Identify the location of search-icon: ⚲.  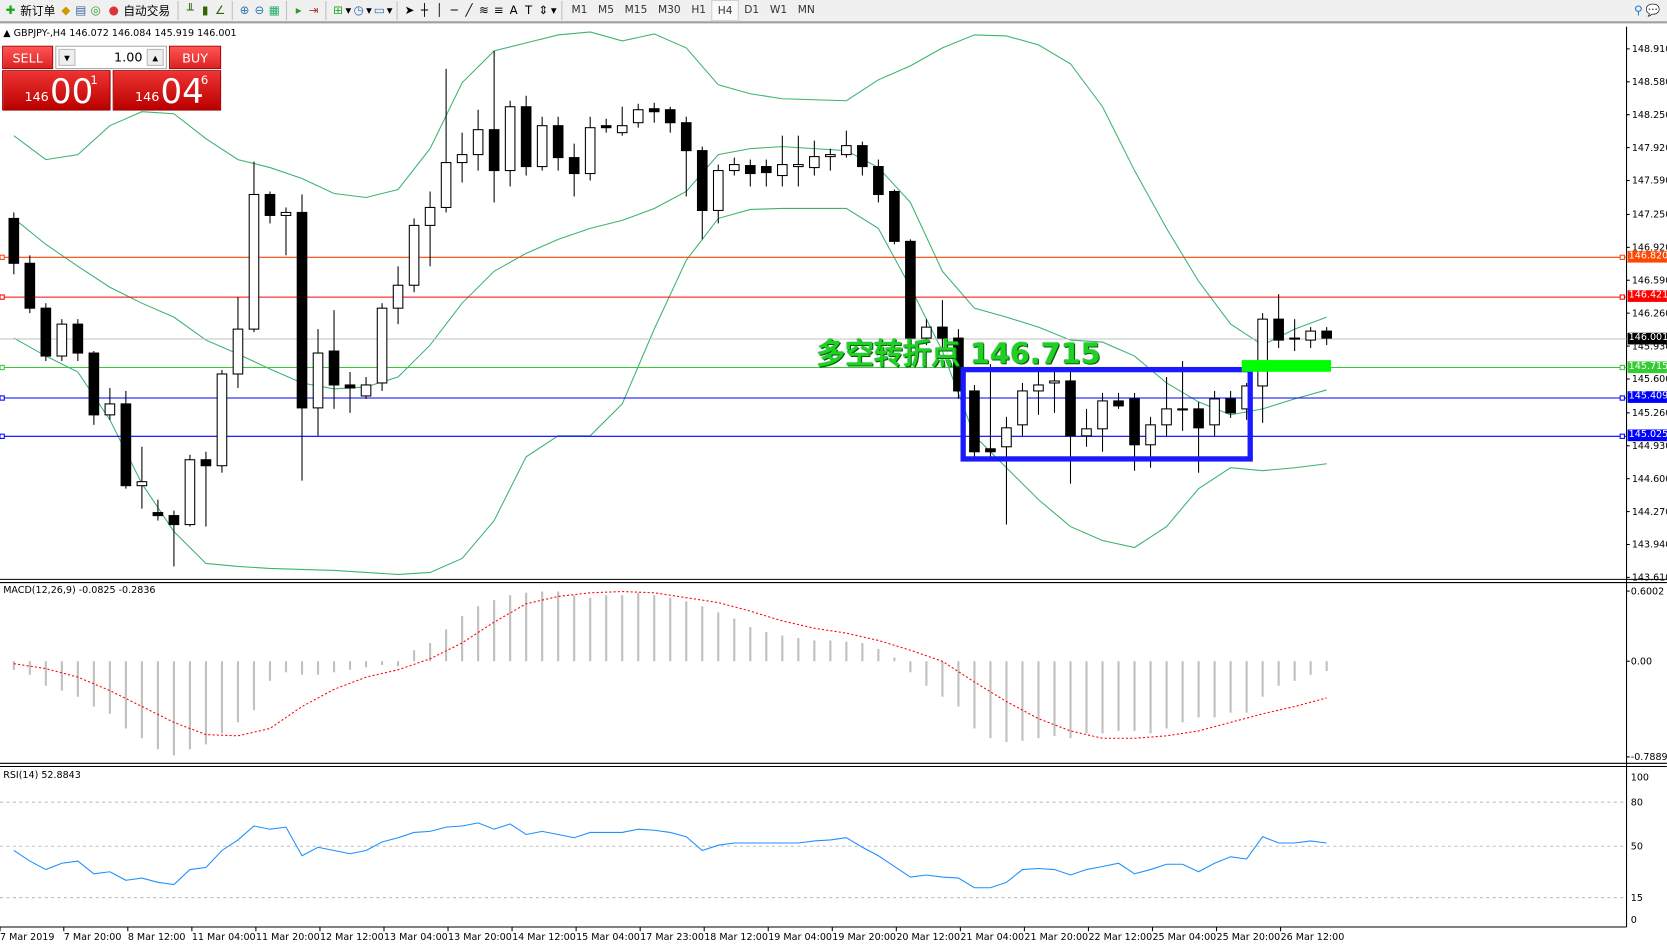
(1638, 10).